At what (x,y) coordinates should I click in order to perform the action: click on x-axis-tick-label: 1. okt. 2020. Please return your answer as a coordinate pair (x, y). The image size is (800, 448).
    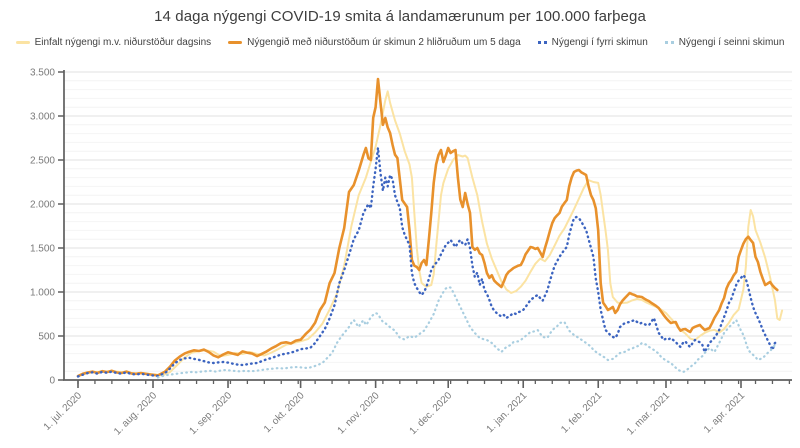
    Looking at the image, I should click on (284, 412).